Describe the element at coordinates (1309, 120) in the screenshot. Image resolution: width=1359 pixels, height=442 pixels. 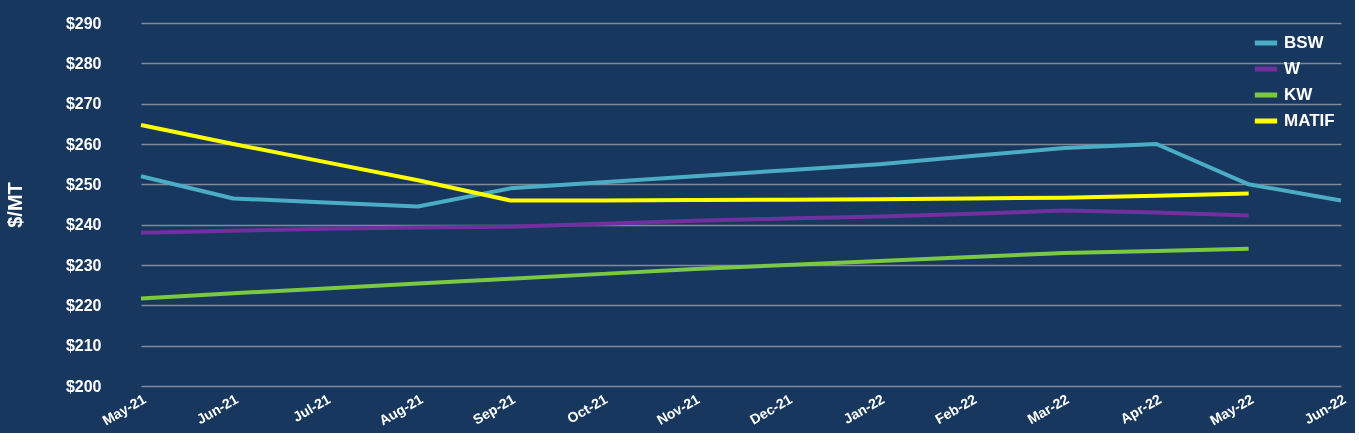
I see `legend-label: MATIF` at that location.